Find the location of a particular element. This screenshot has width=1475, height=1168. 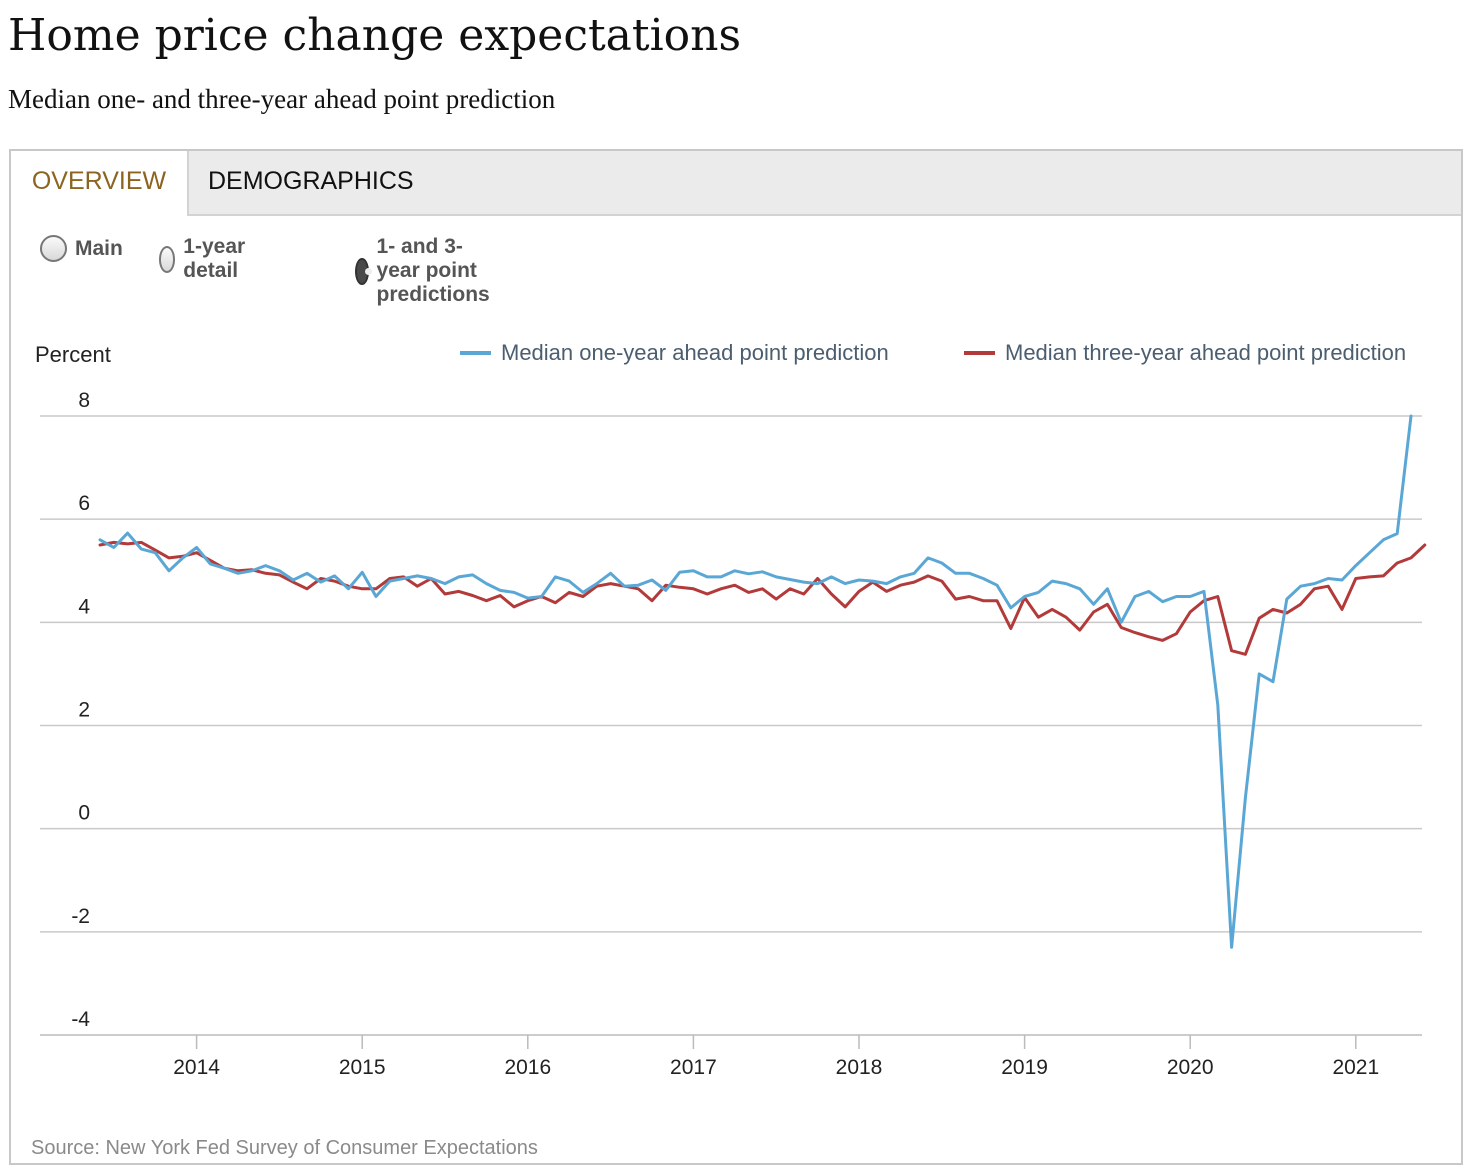

view-option-main: Main is located at coordinates (81, 248).